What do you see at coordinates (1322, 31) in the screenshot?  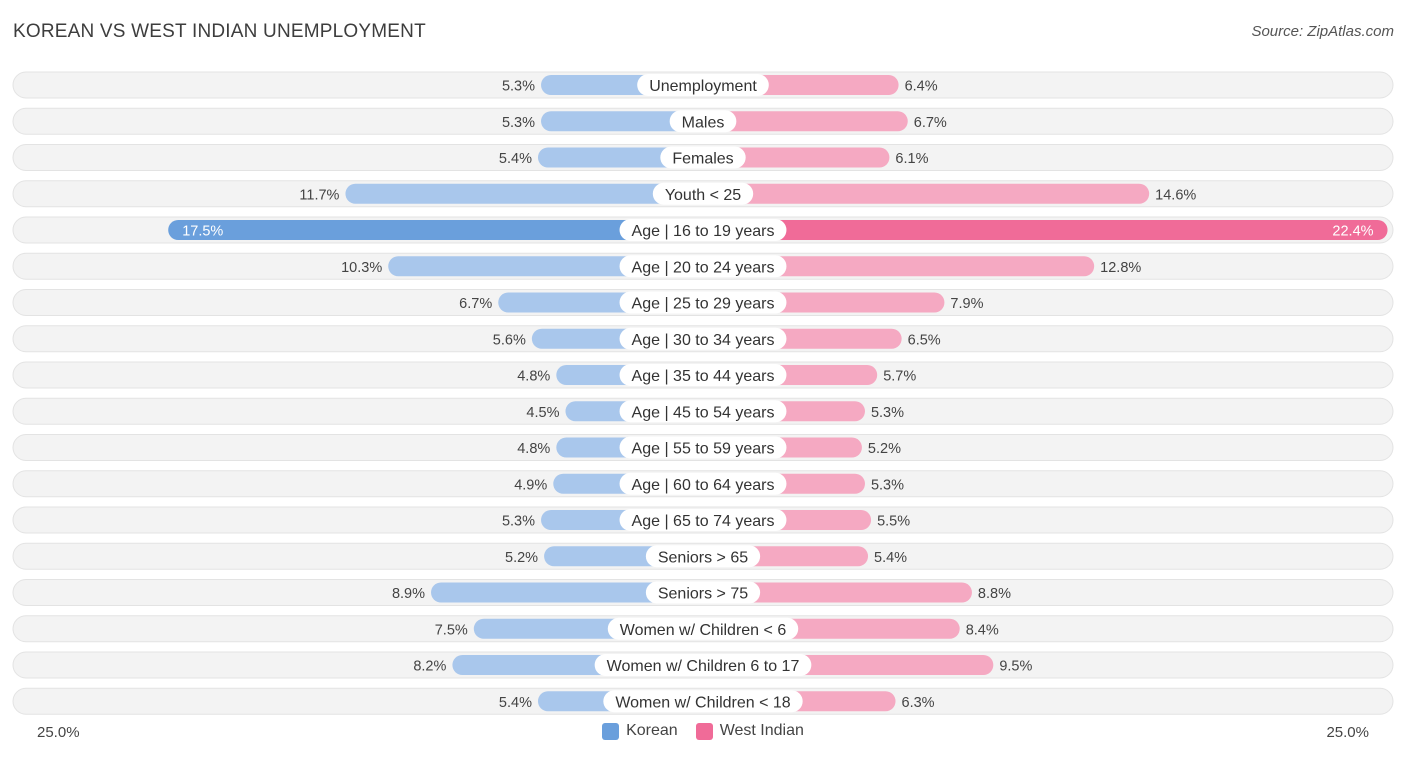 I see `source-note: Source: ZipAtlas.com` at bounding box center [1322, 31].